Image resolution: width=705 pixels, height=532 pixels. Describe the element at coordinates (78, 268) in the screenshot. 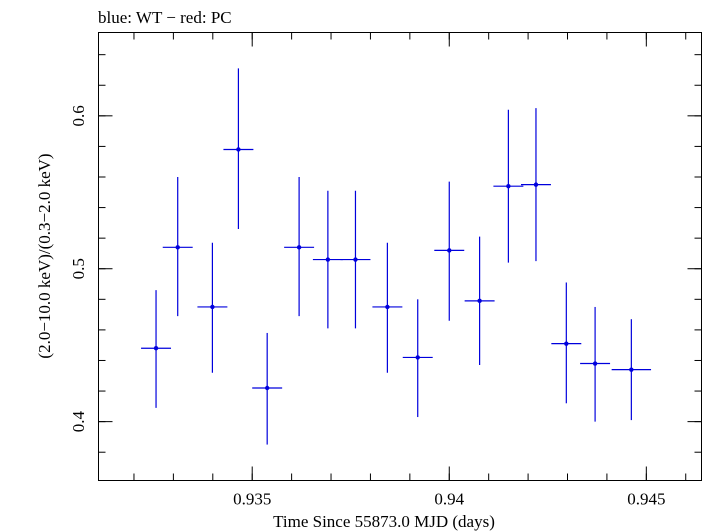

I see `y-tick-label: 0.5` at that location.